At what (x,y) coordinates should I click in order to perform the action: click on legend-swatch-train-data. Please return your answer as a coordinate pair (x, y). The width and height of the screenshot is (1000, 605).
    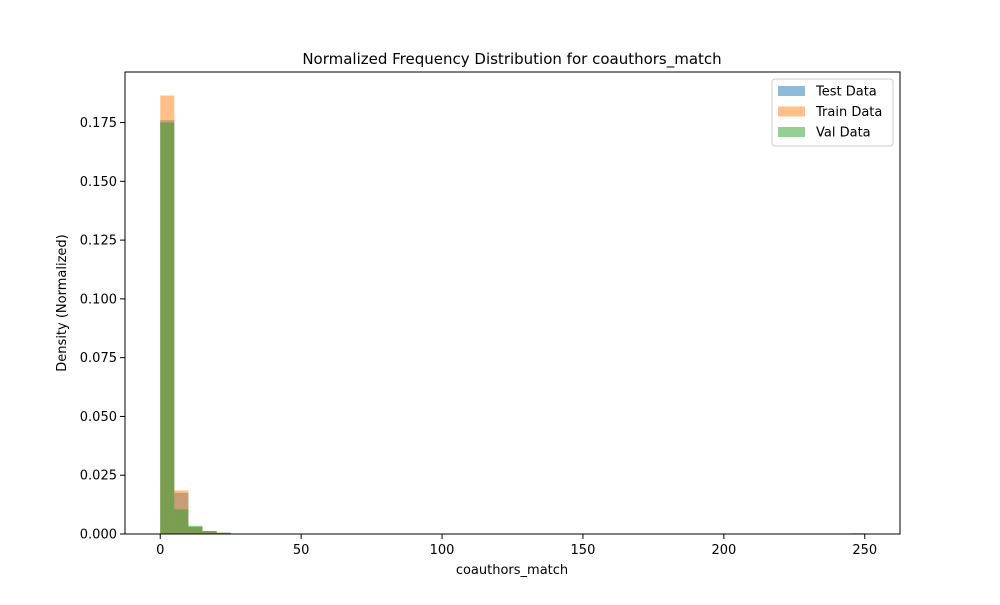
    Looking at the image, I should click on (791, 111).